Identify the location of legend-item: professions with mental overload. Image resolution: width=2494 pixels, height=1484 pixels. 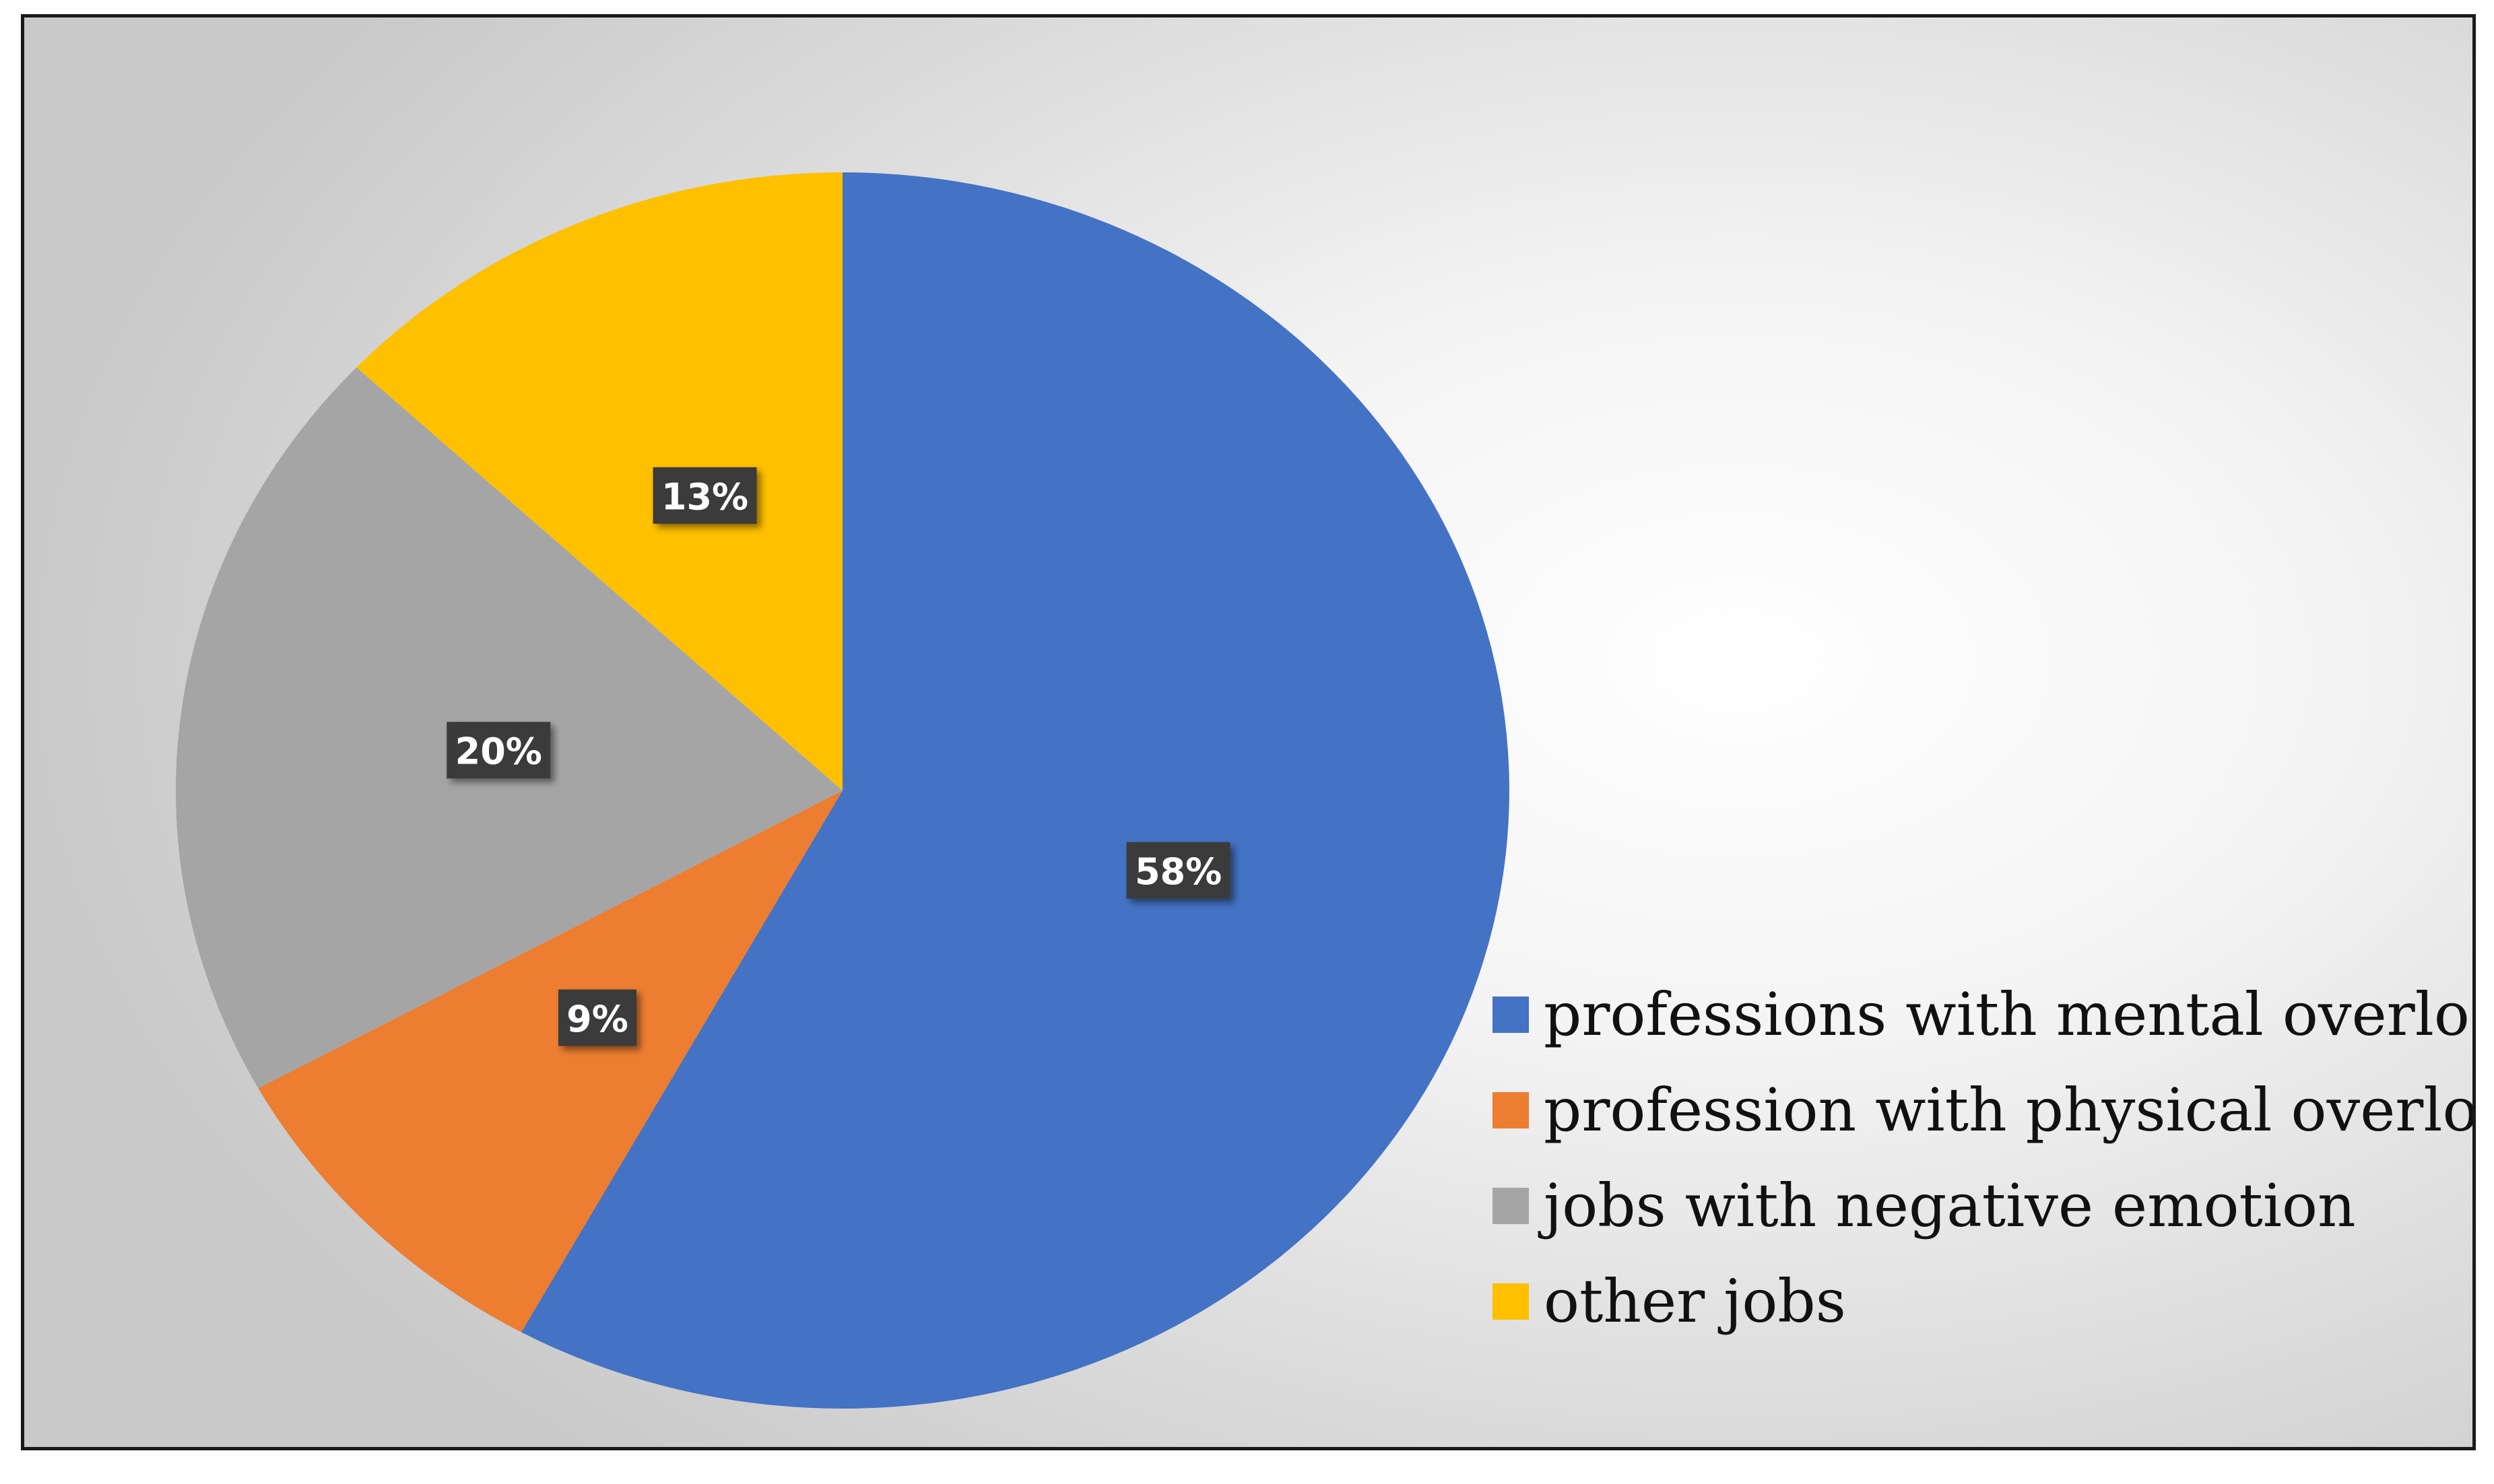
(1984, 1015).